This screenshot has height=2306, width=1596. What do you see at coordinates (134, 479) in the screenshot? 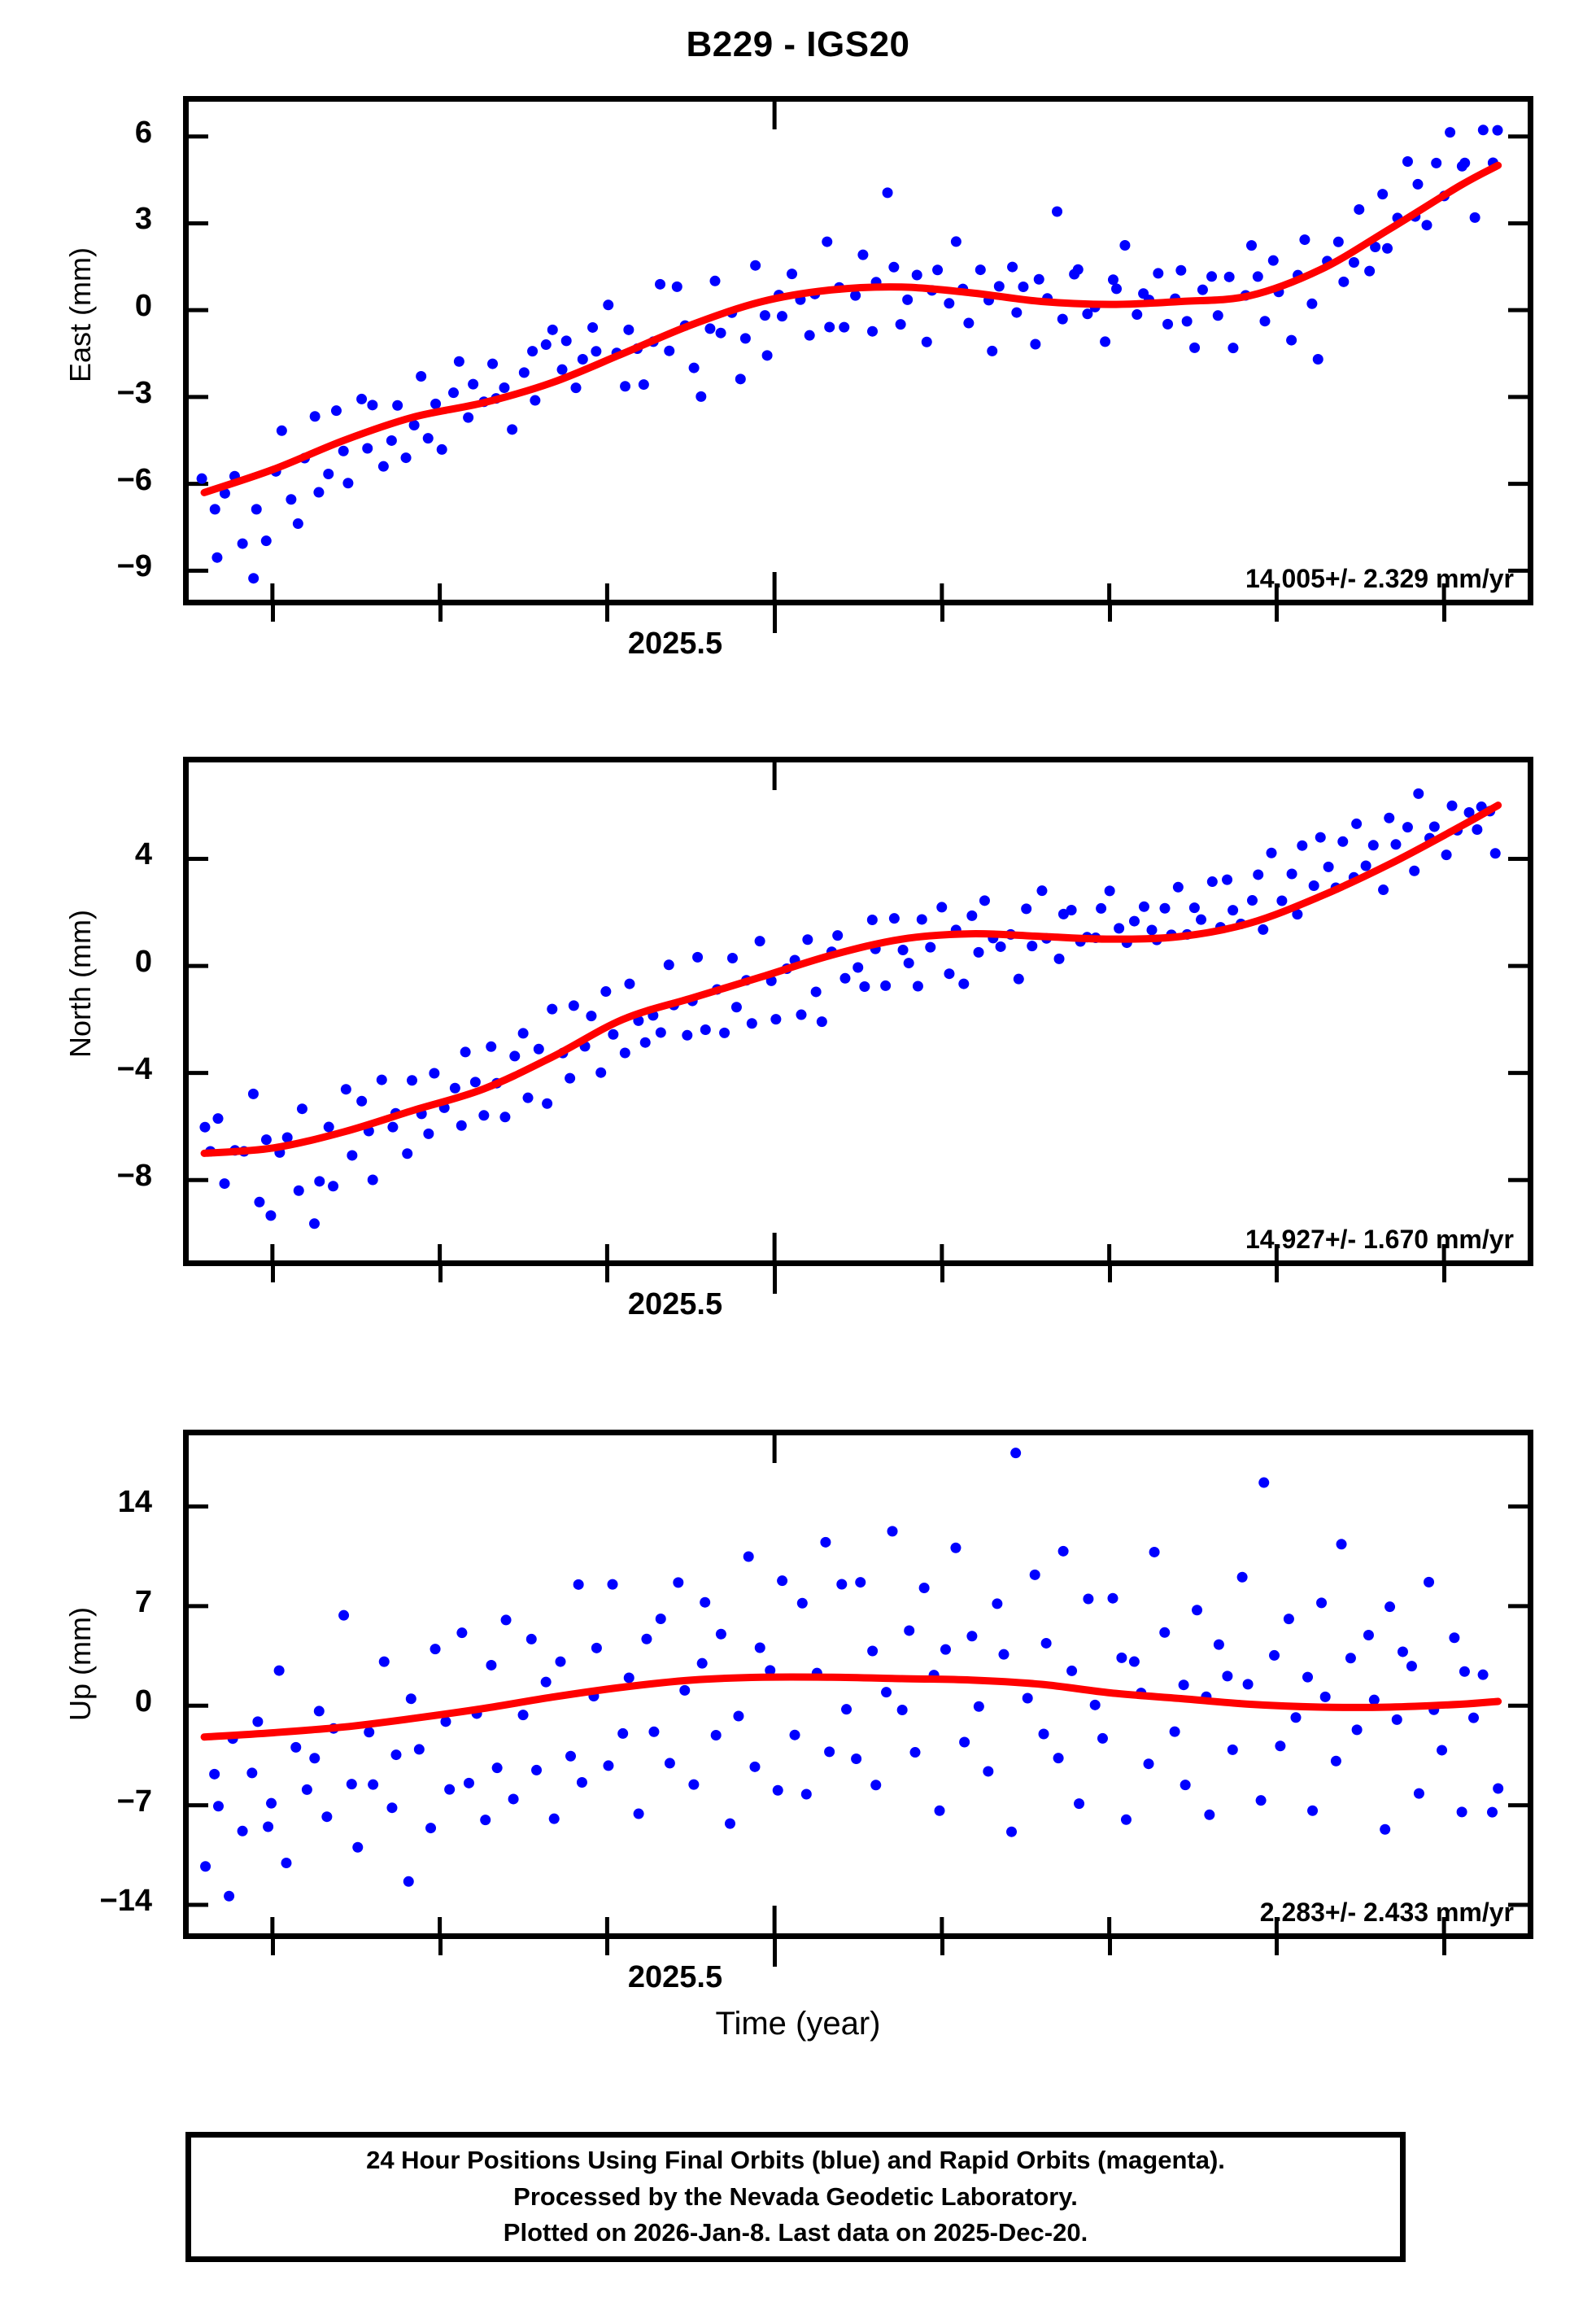
I see `y-tick-label: −6` at bounding box center [134, 479].